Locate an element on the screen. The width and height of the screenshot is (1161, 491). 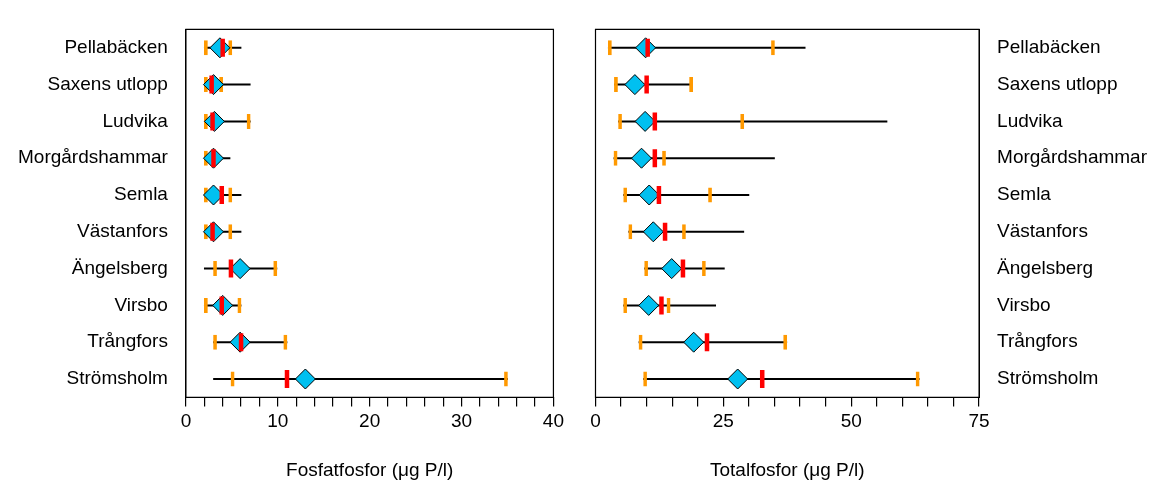
x-tick-label: 40 is located at coordinates (553, 421).